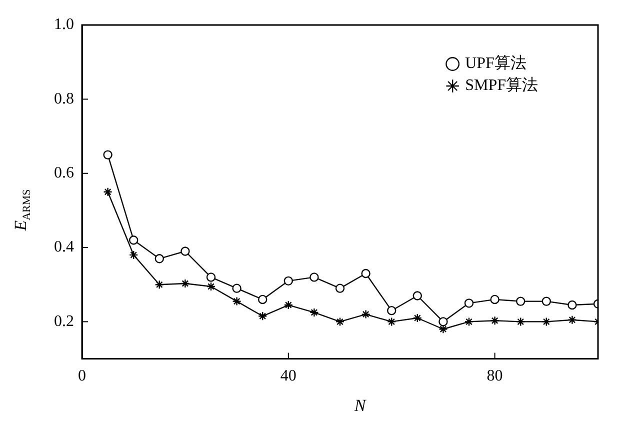 The image size is (620, 424). I want to click on legend-label: UPF算法, so click(495, 63).